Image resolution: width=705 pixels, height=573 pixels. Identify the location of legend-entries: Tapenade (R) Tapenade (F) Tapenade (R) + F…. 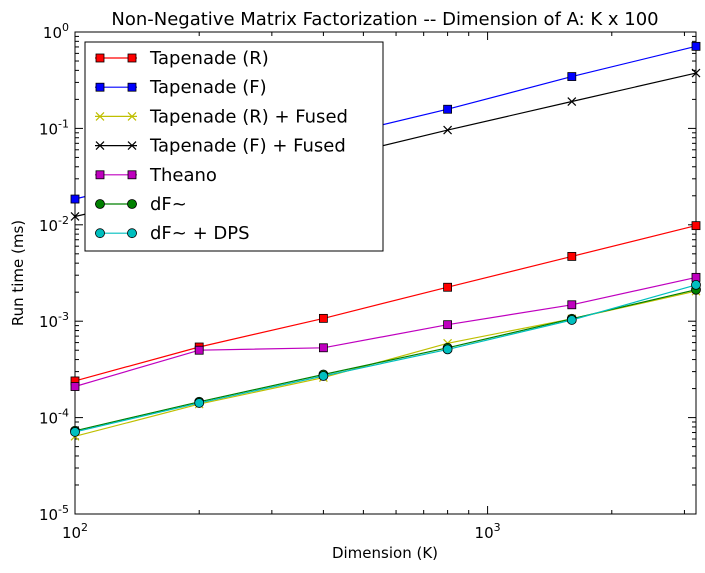
(221, 146).